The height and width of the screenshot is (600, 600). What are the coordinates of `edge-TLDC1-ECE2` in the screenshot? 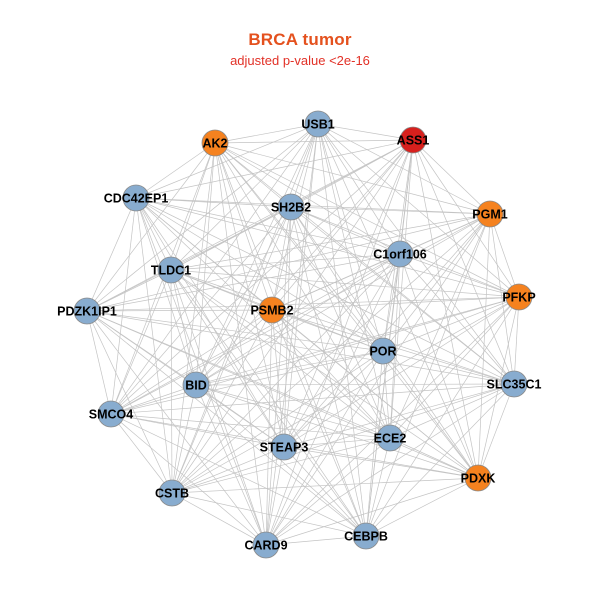 It's located at (280, 354).